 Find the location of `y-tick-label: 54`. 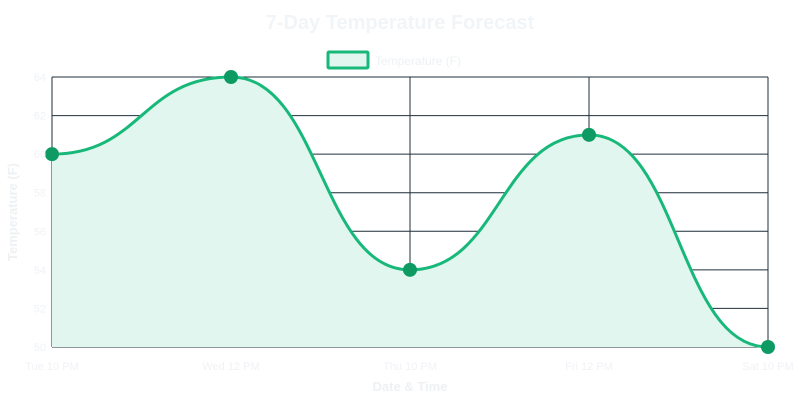

y-tick-label: 54 is located at coordinates (40, 271).